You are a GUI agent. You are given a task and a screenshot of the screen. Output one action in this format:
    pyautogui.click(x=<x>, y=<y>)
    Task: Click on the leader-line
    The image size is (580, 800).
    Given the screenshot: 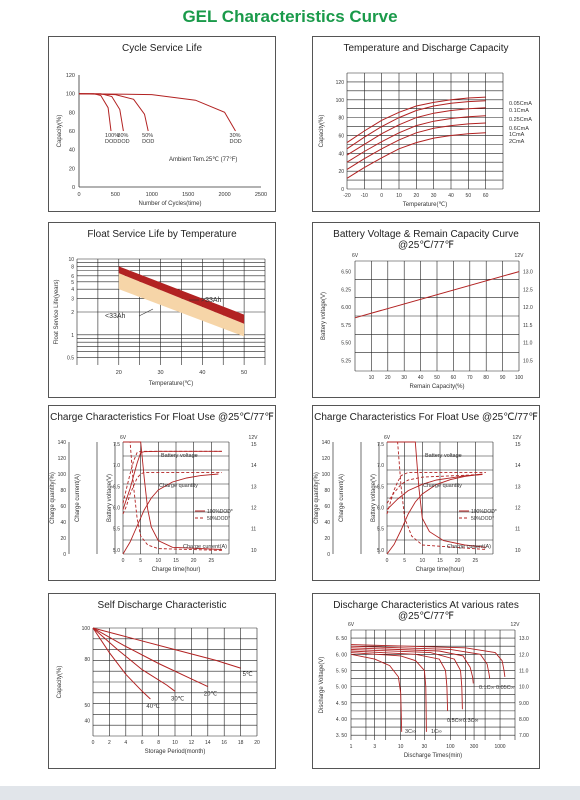 What is the action you would take?
    pyautogui.click(x=146, y=312)
    